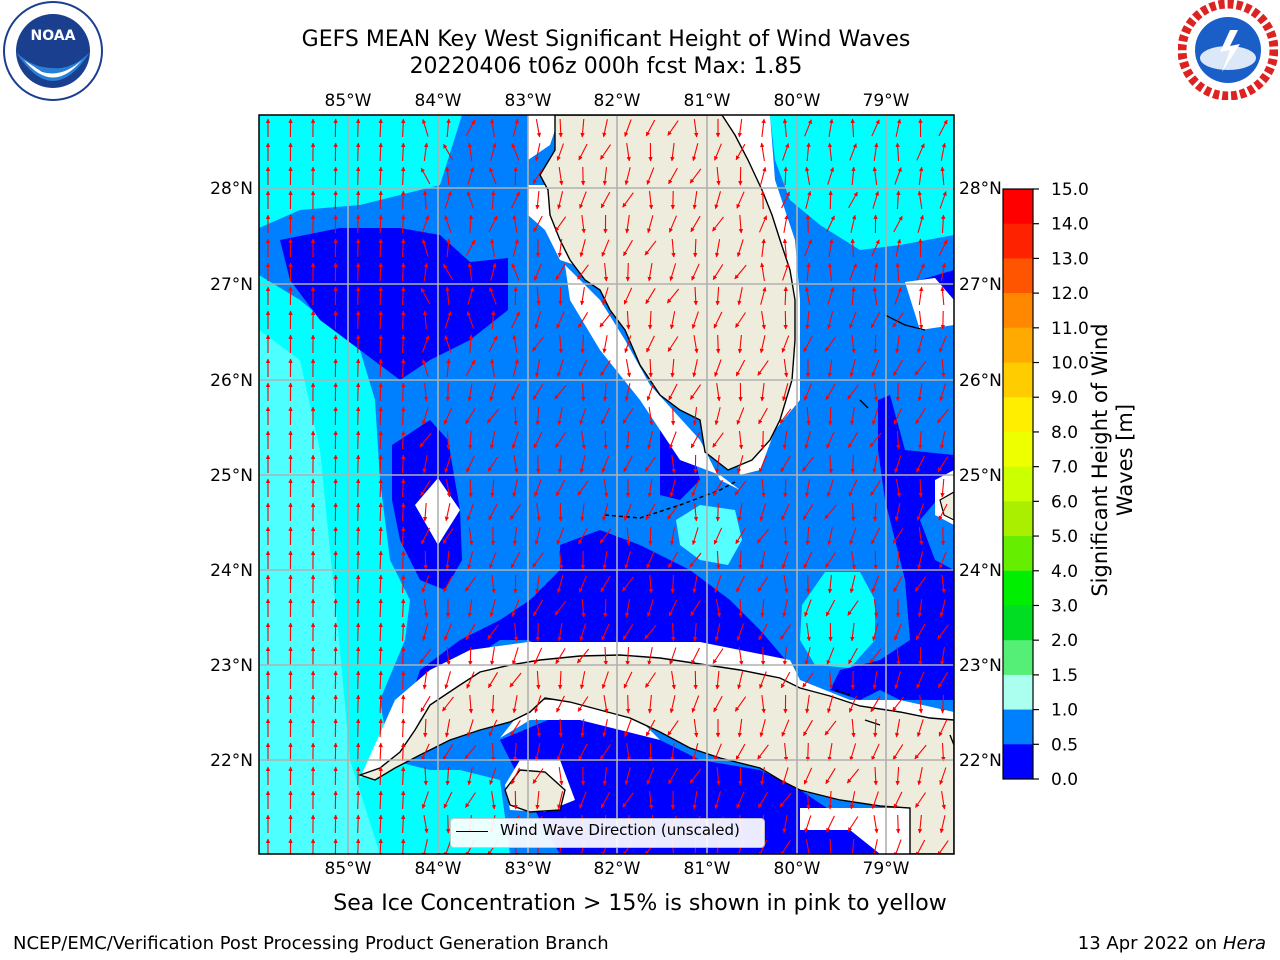 The image size is (1280, 960). Describe the element at coordinates (1064, 502) in the screenshot. I see `colorbar-tick-label: 6.0` at that location.